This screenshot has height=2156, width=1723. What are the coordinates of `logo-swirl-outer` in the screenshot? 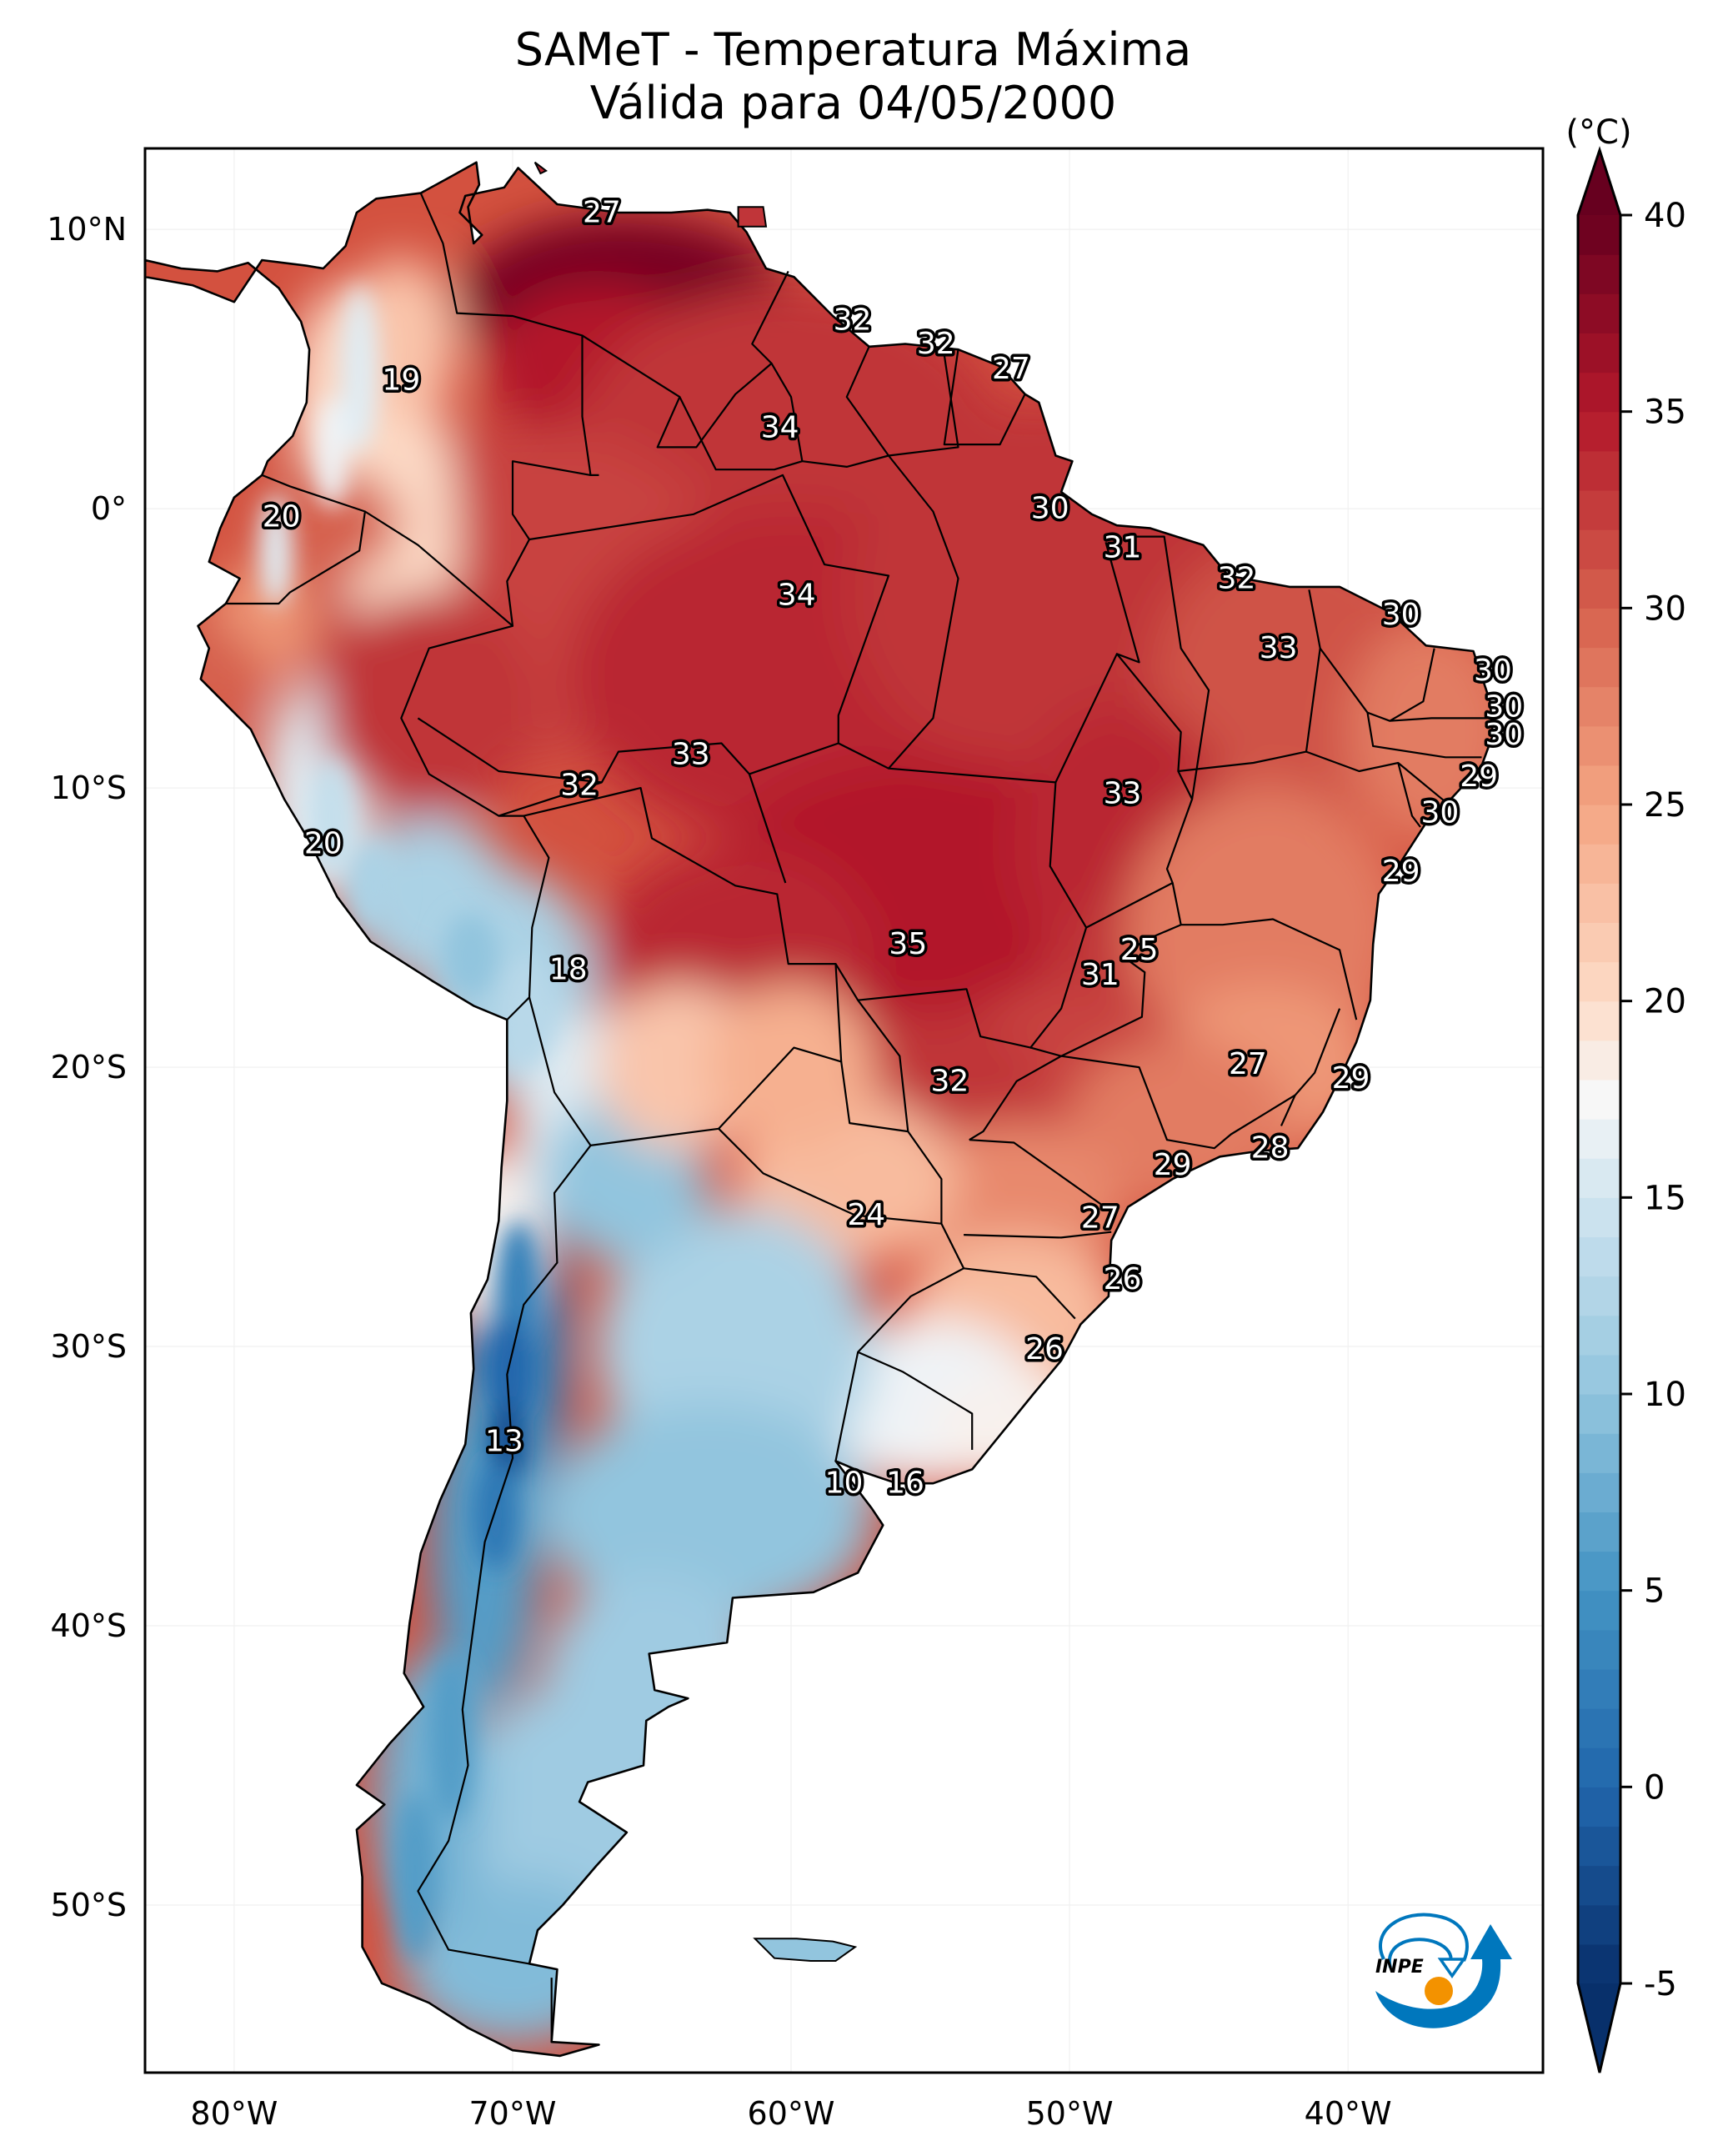 It's located at (1423, 1937).